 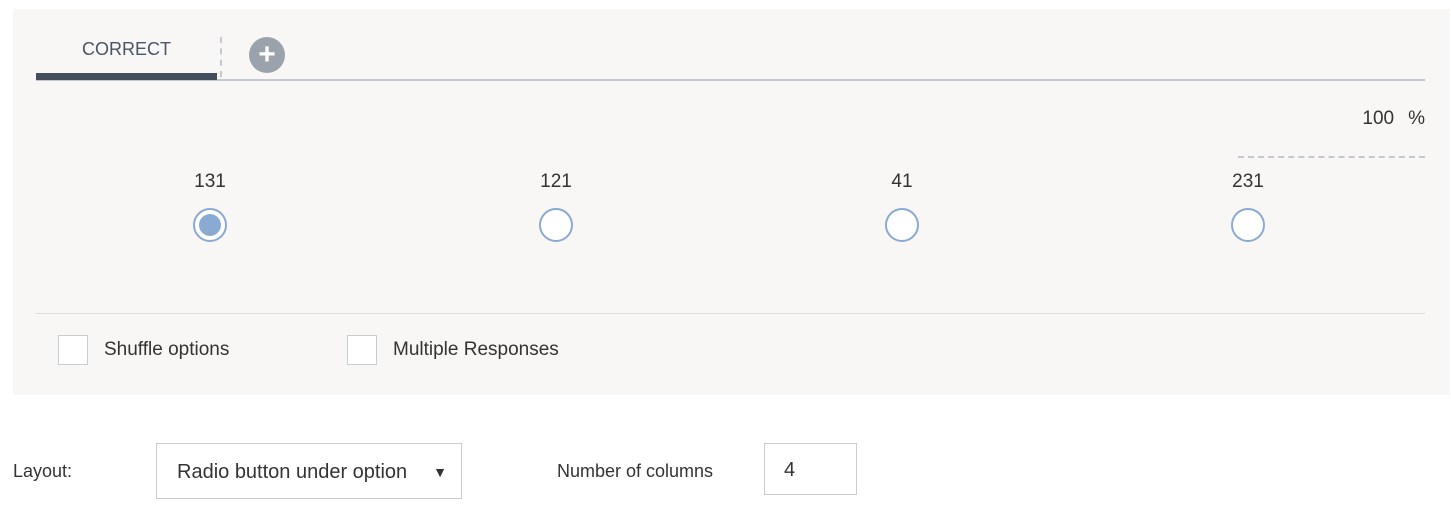 I want to click on tab-correct: CORRECT, so click(x=126, y=49).